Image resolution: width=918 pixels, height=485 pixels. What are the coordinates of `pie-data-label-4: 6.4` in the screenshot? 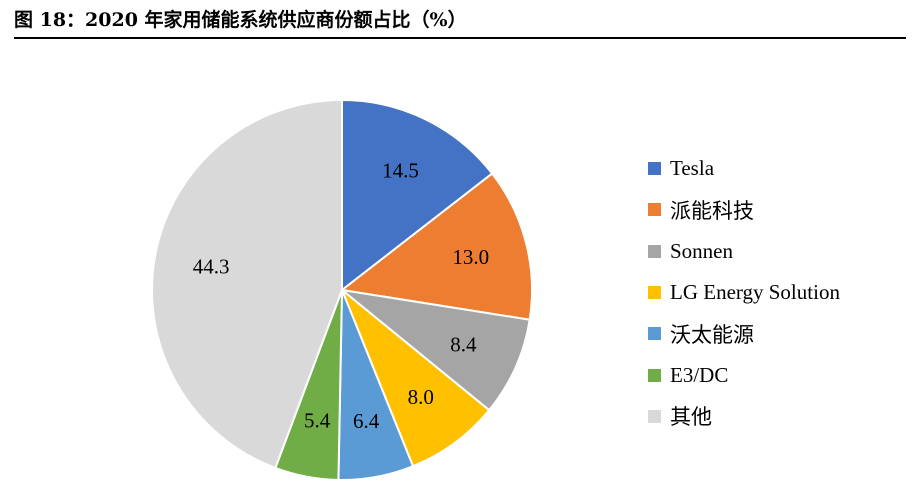 It's located at (366, 421).